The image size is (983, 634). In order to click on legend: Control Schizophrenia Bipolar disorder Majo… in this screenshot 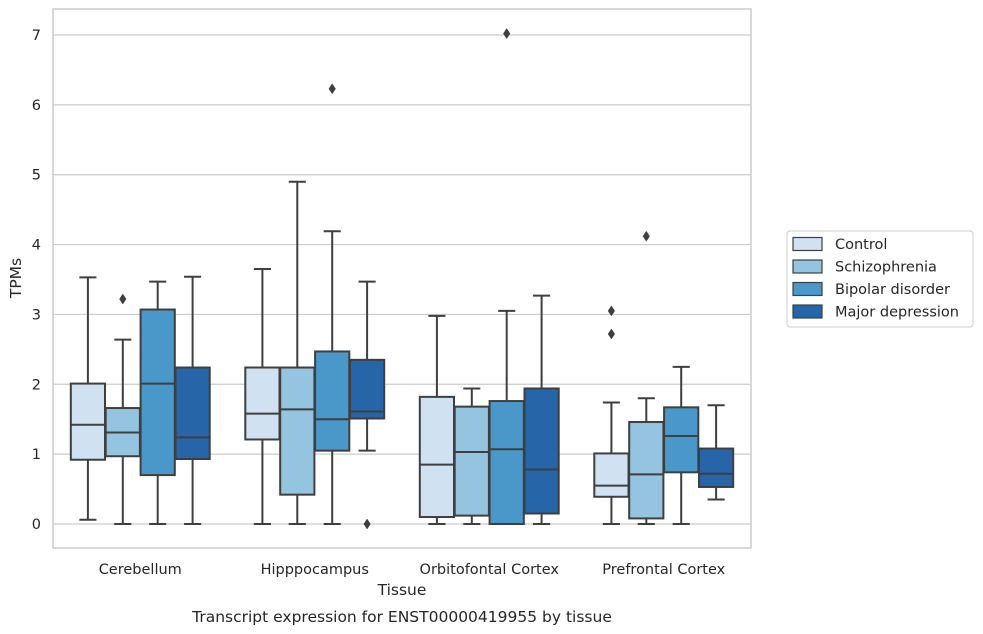, I will do `click(880, 279)`.